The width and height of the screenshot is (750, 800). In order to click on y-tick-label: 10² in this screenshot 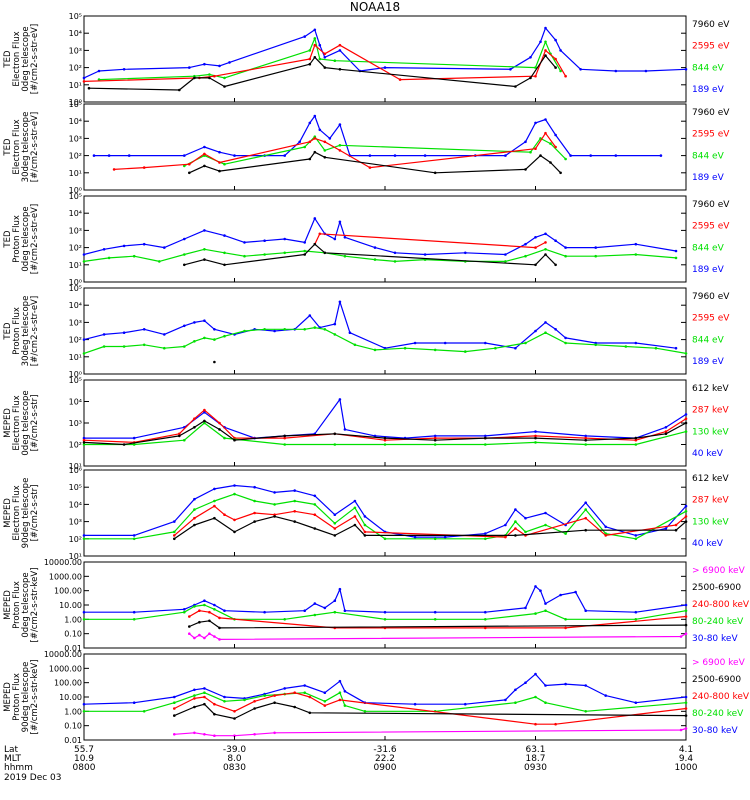, I will do `click(75, 68)`.